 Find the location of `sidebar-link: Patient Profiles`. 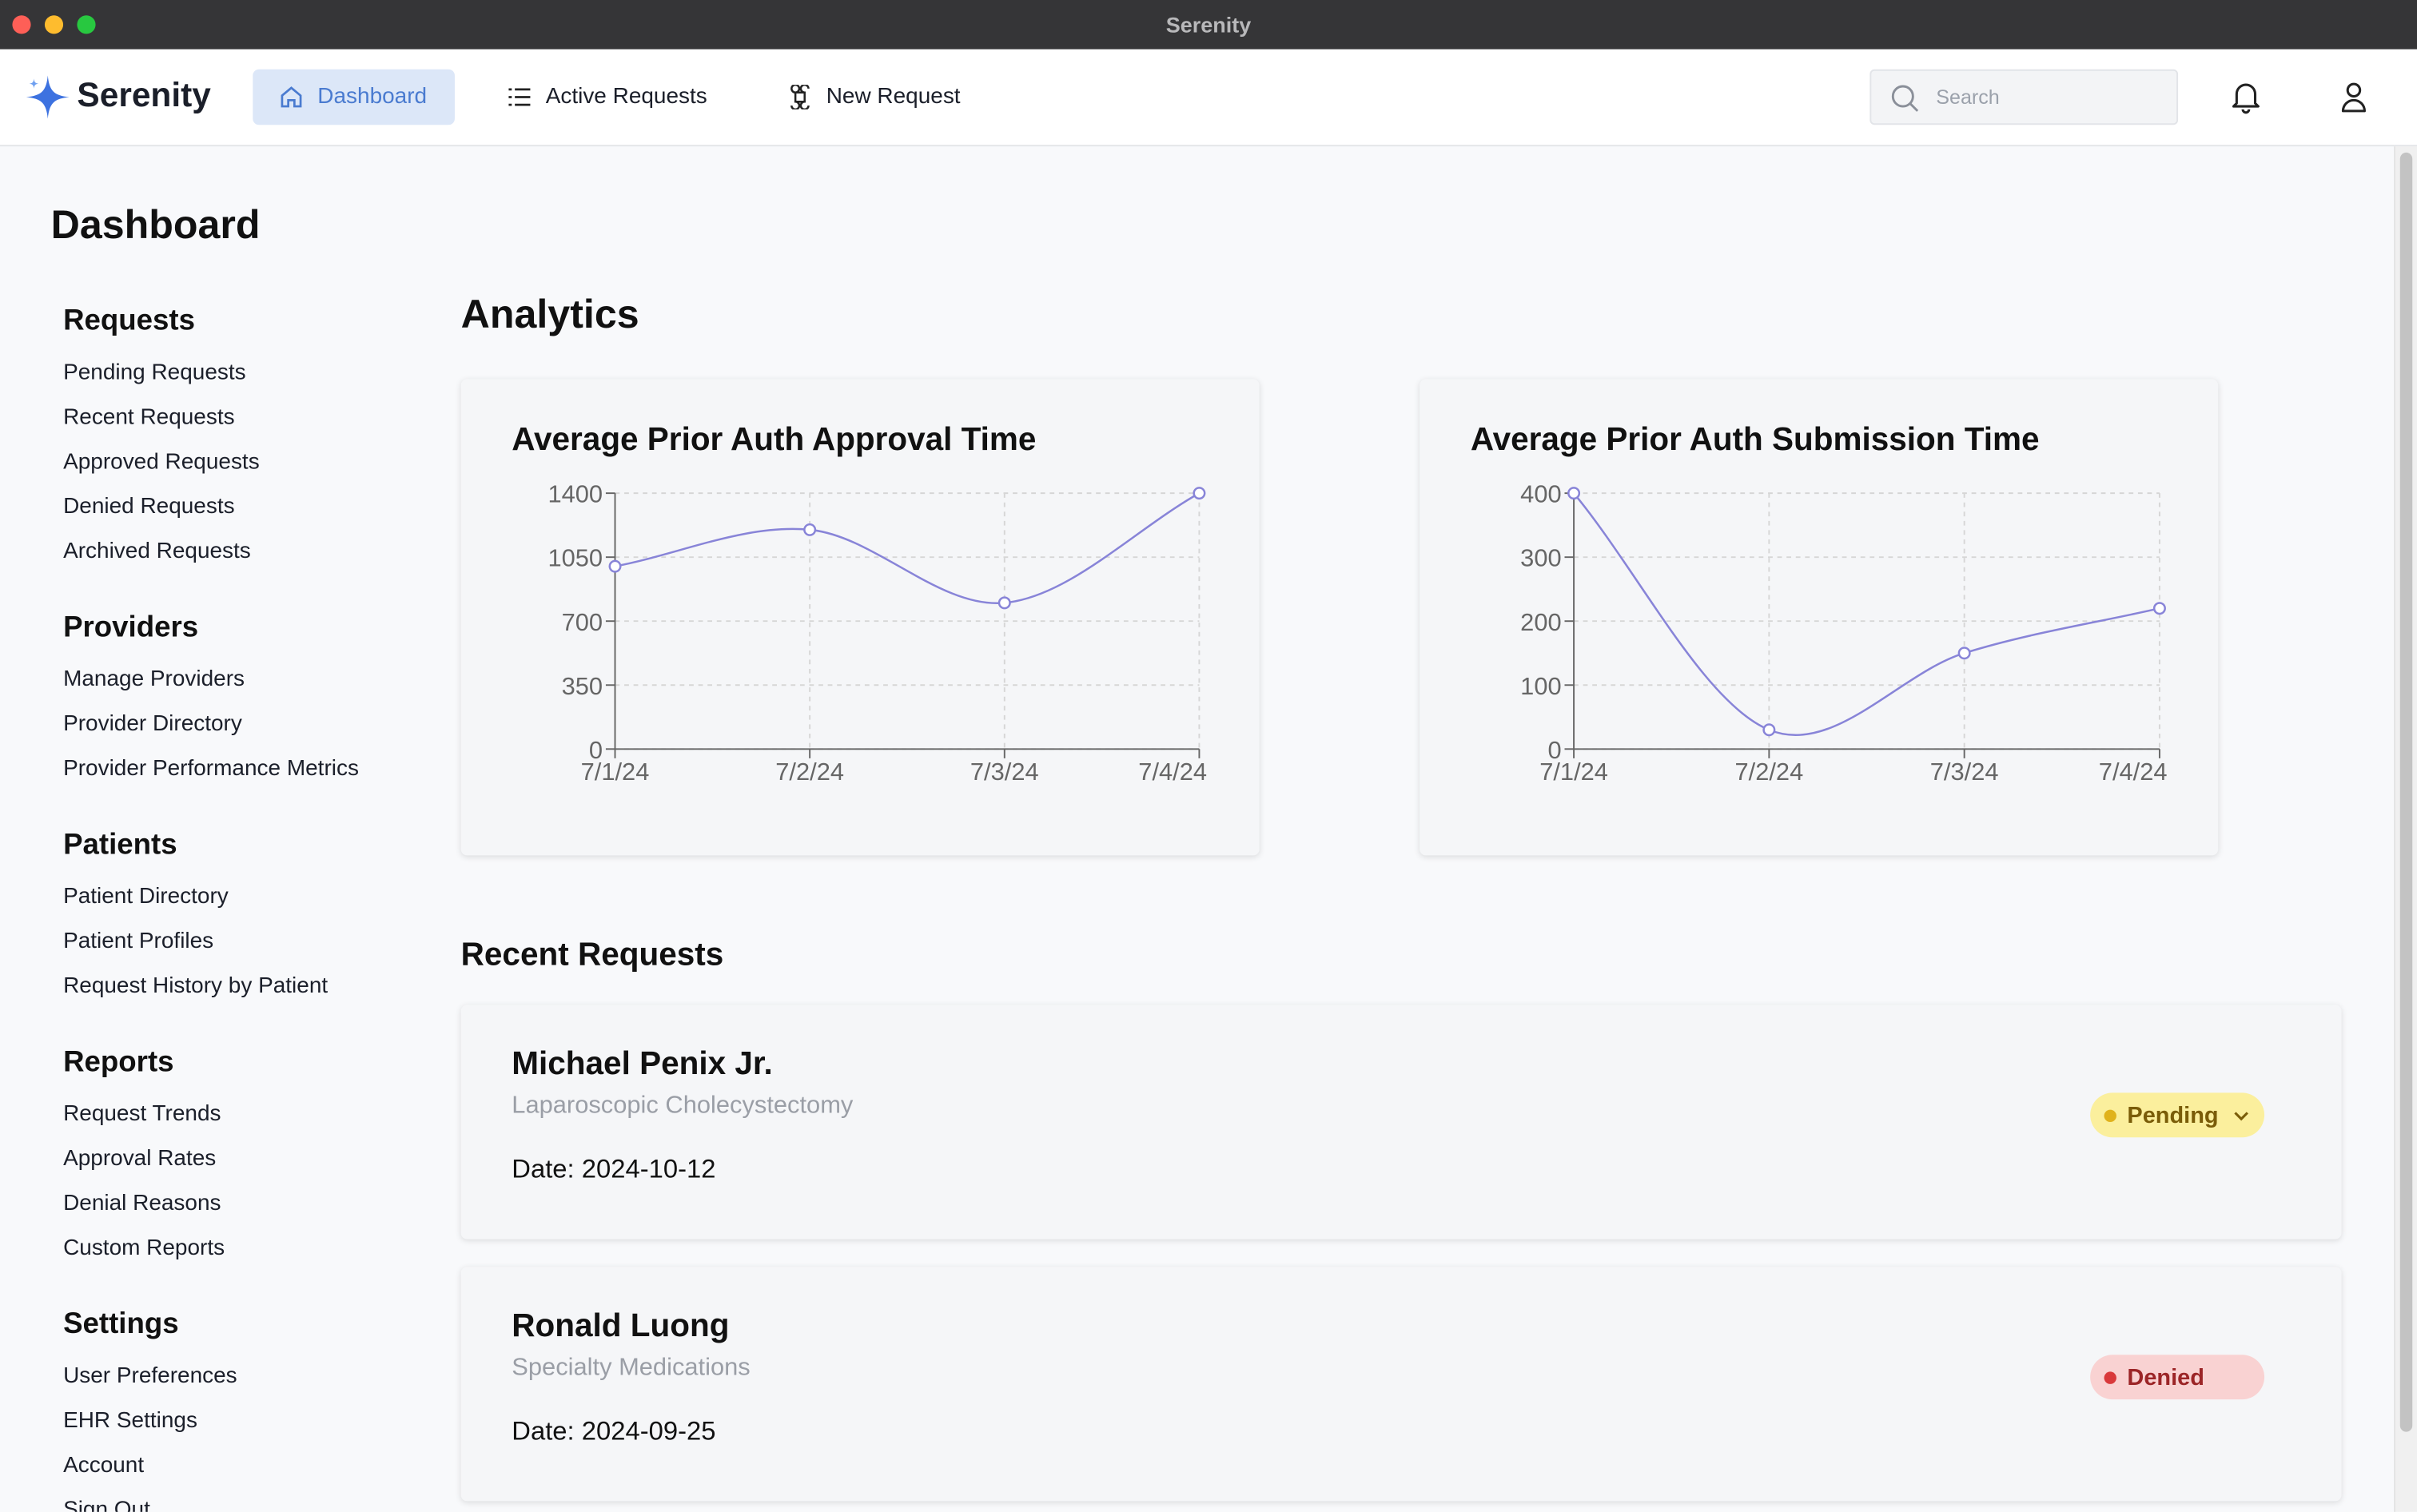

sidebar-link: Patient Profiles is located at coordinates (138, 941).